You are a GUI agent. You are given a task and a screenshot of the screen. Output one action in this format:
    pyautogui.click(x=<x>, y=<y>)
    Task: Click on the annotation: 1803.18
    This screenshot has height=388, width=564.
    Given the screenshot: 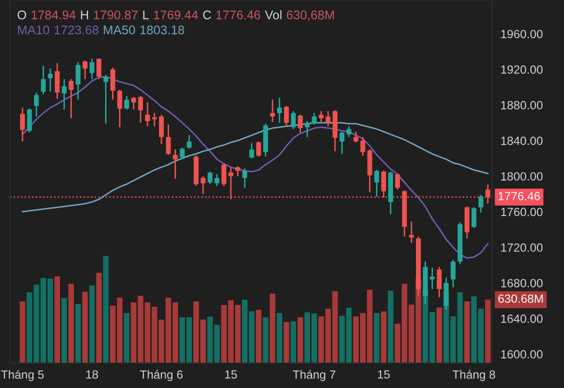 What is the action you would take?
    pyautogui.click(x=162, y=30)
    